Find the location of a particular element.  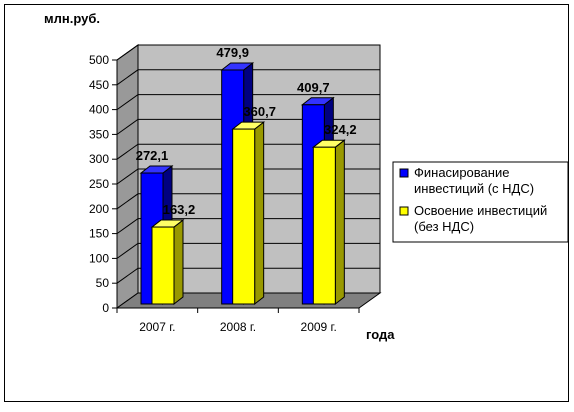

y-tick-label: 300 is located at coordinates (99, 159).